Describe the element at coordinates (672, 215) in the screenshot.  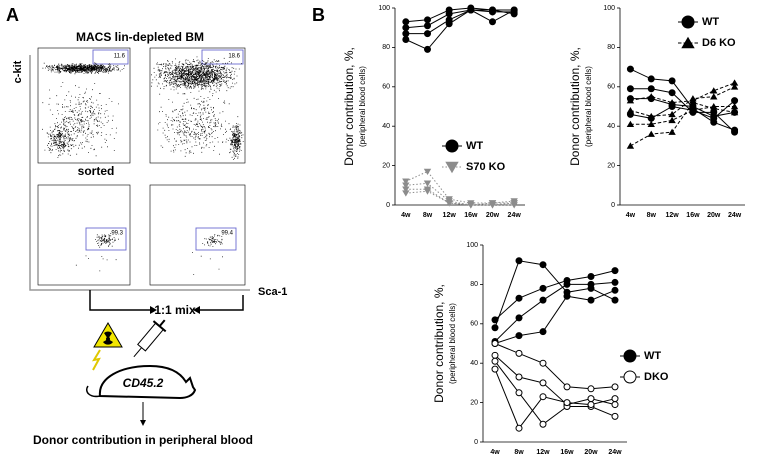
I see `x-tick-label: 12w` at that location.